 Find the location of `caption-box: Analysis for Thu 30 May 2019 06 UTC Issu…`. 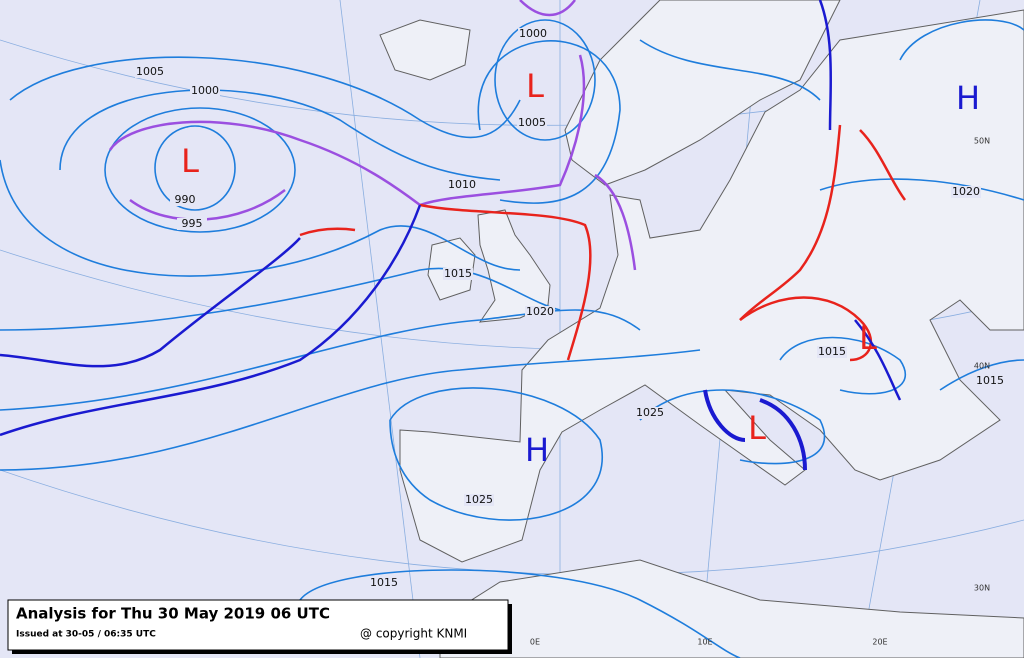

caption-box: Analysis for Thu 30 May 2019 06 UTC Issu… is located at coordinates (259, 626).